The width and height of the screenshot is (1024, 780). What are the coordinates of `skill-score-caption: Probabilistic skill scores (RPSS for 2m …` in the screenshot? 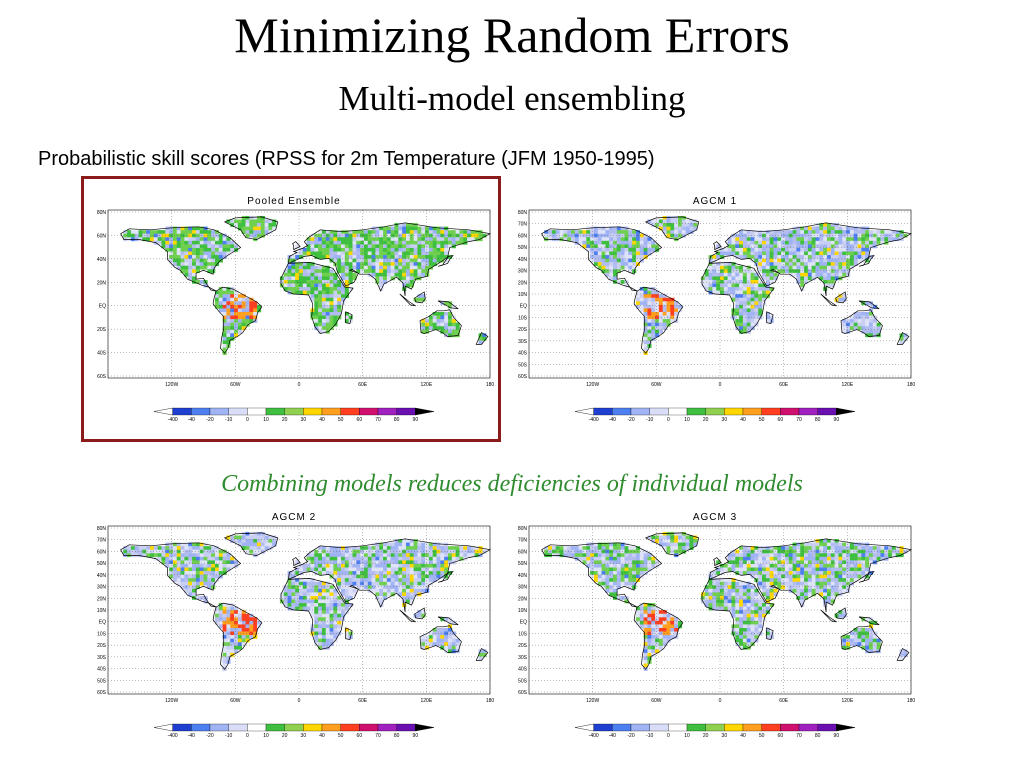 It's located at (346, 159).